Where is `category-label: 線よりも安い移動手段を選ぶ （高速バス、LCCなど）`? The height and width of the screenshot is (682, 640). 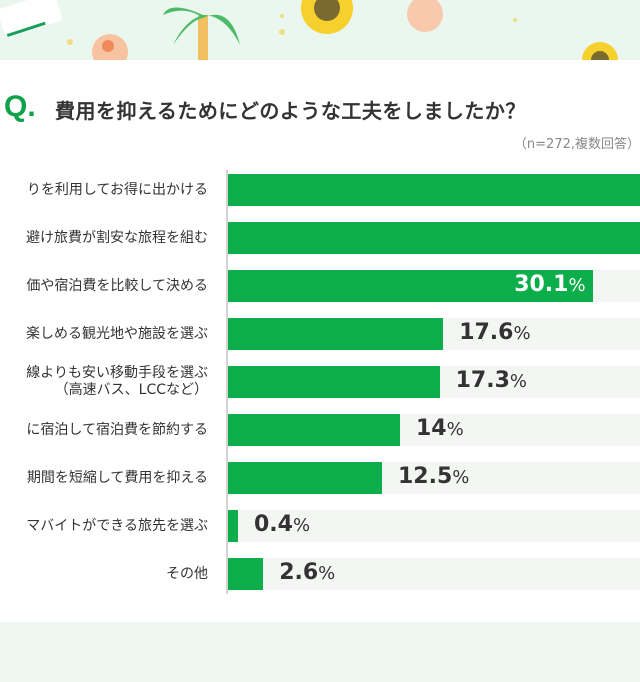 category-label: 線よりも安い移動手段を選ぶ （高速バス、LCCなど） is located at coordinates (117, 381).